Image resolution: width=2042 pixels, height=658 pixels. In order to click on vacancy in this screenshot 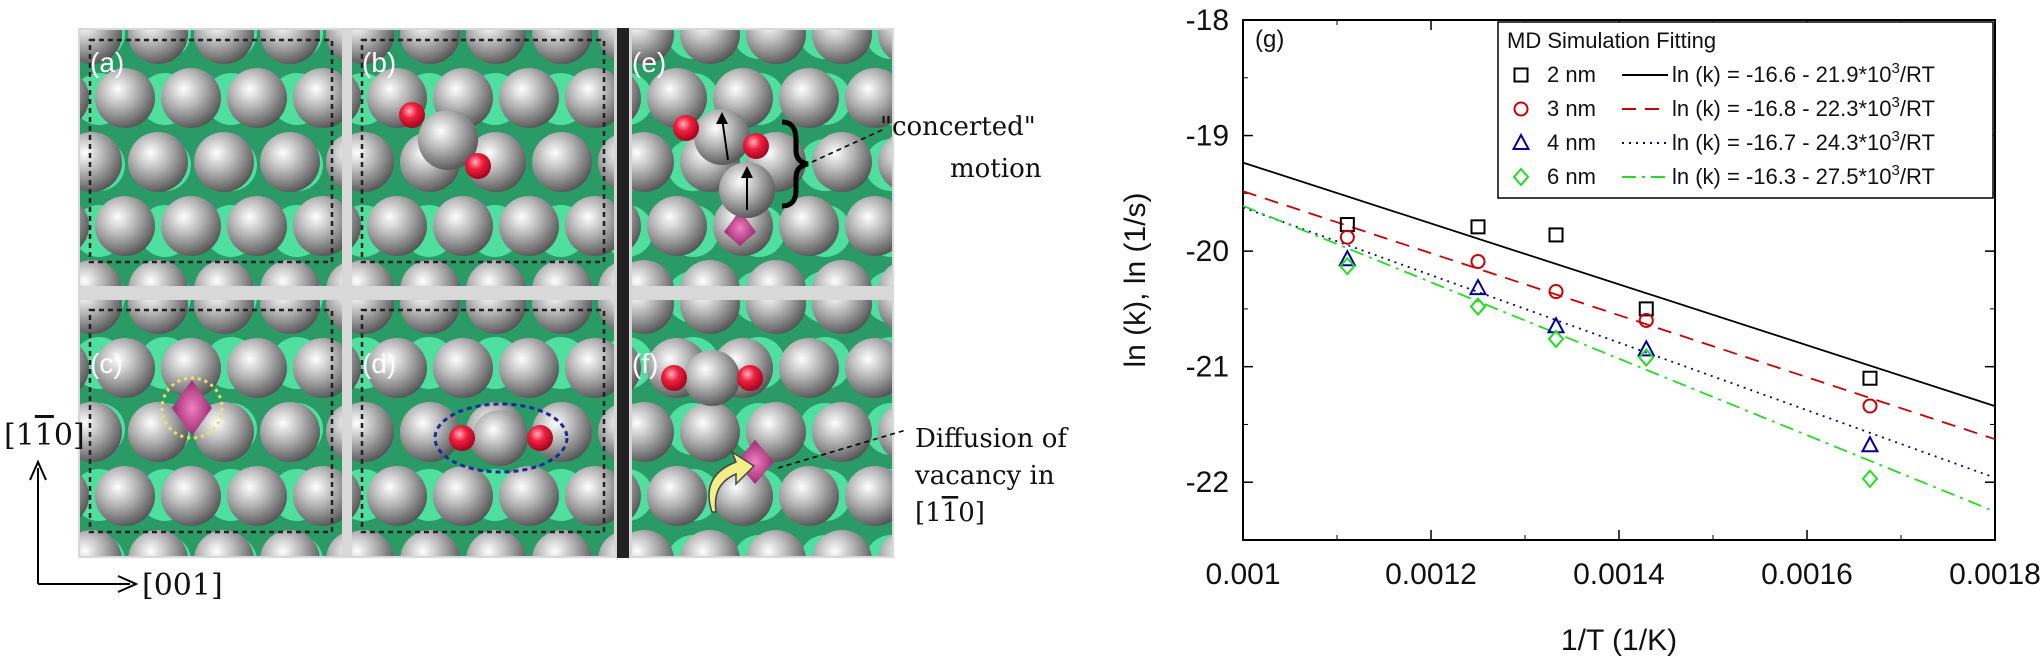, I will do `click(740, 228)`.